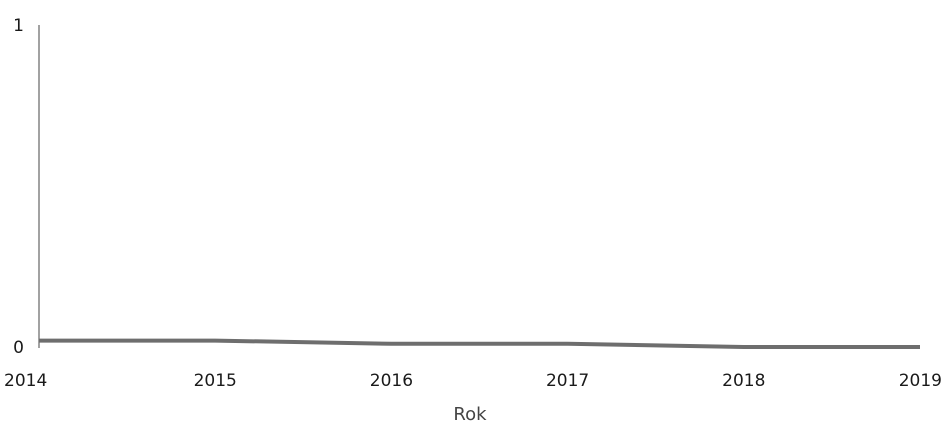  Describe the element at coordinates (473, 381) in the screenshot. I see `x-tick-labels: 2014 2015 2016 2017 2018 2019` at that location.